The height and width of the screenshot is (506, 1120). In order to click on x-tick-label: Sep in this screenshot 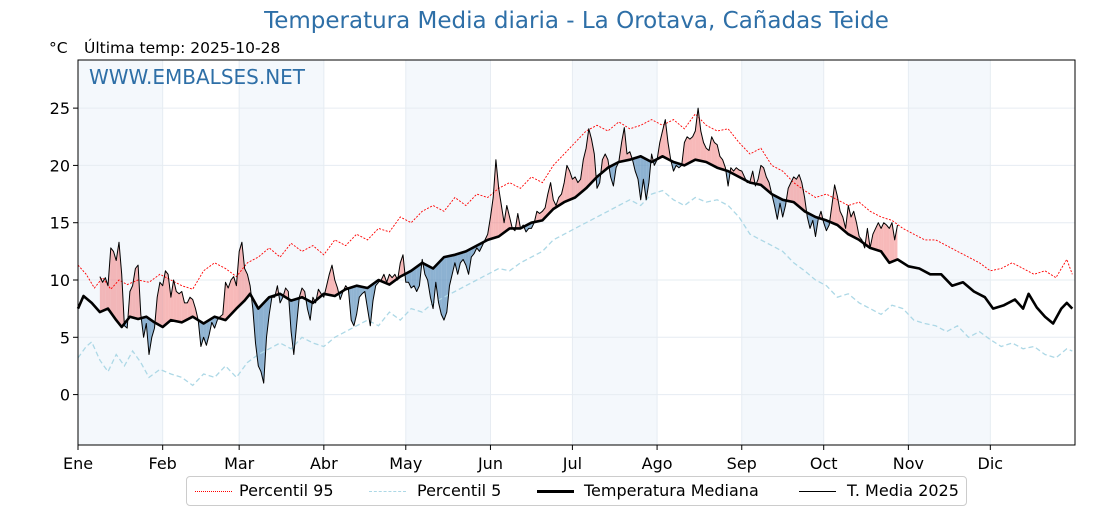, I will do `click(742, 463)`.